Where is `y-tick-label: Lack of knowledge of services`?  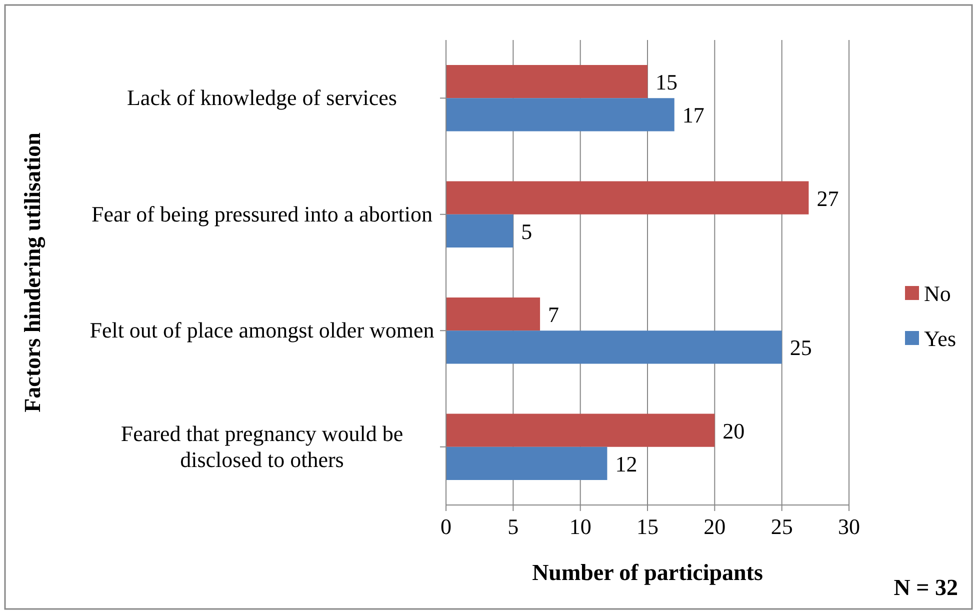 y-tick-label: Lack of knowledge of services is located at coordinates (262, 97).